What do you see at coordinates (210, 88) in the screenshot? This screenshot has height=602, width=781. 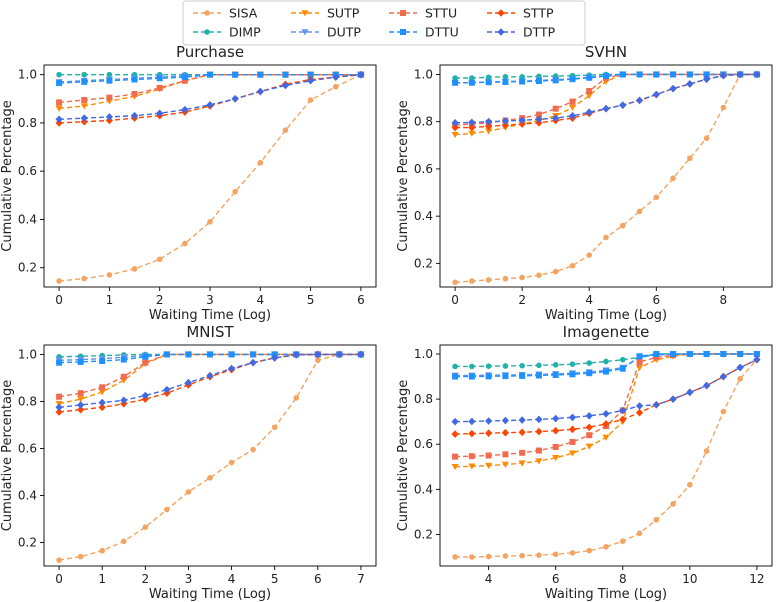 I see `line-sttu` at bounding box center [210, 88].